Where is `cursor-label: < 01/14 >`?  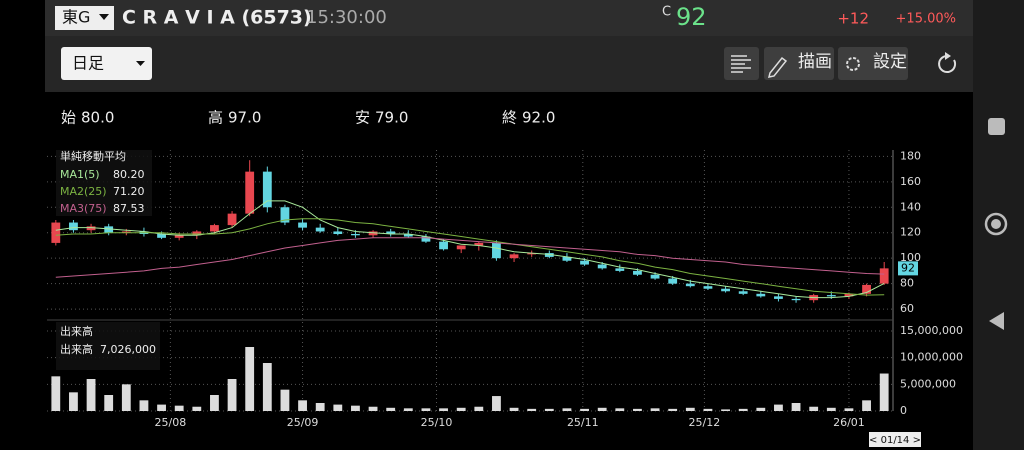 cursor-label: < 01/14 > is located at coordinates (895, 440).